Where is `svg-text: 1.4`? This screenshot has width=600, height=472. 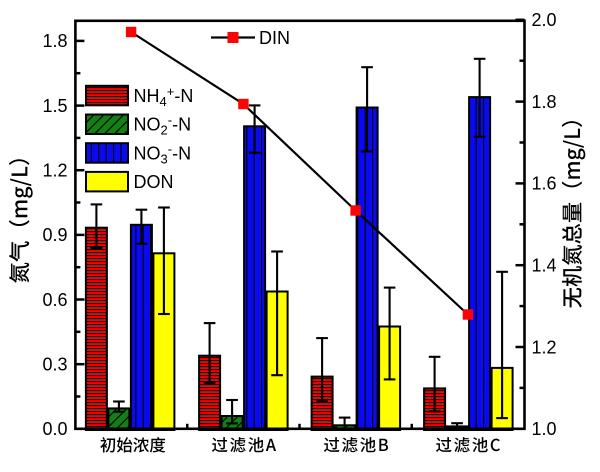 svg-text: 1.4 is located at coordinates (544, 266).